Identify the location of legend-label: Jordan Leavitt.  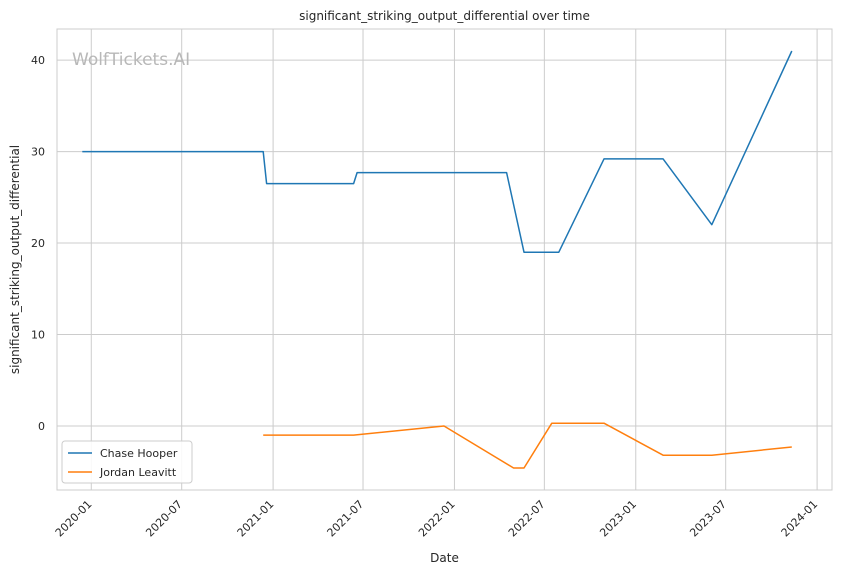
(138, 472).